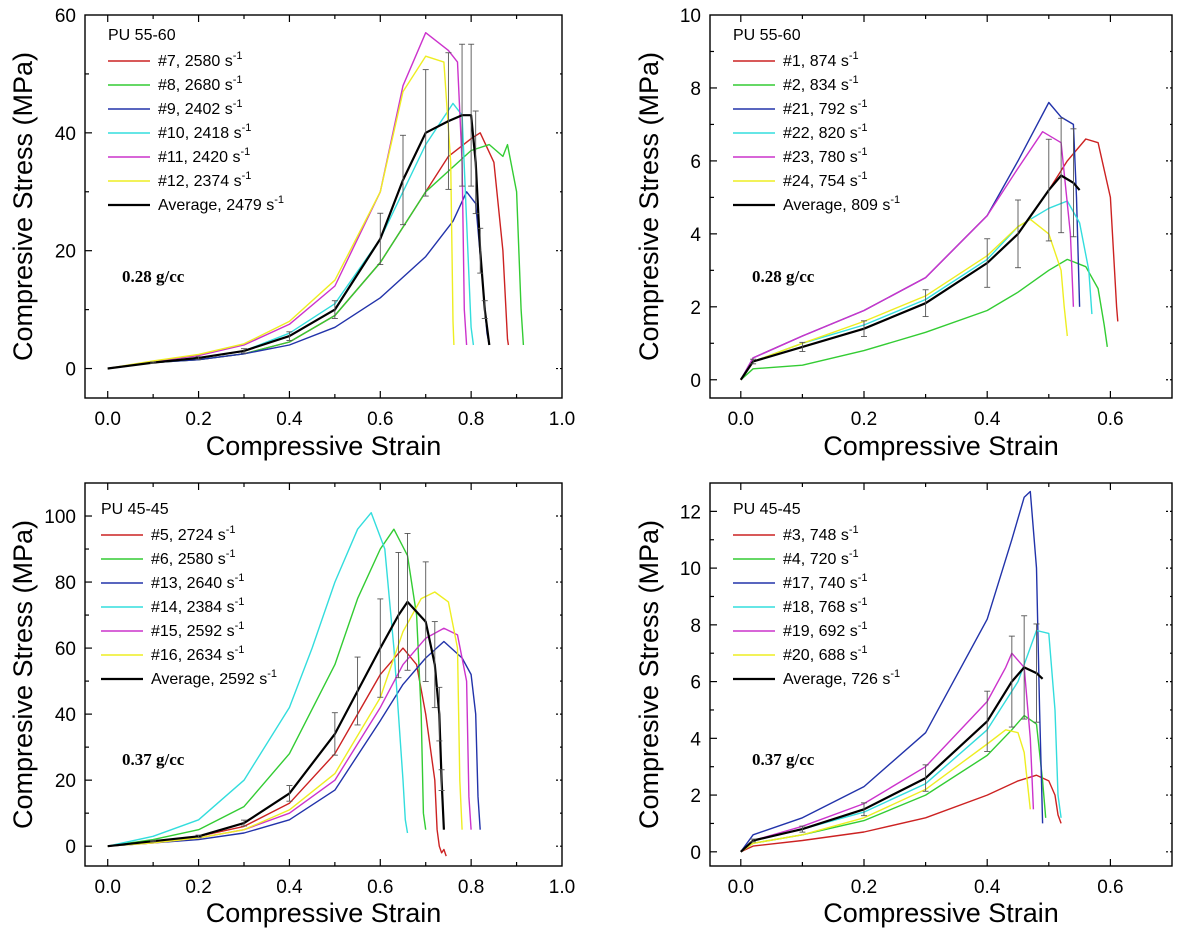 The height and width of the screenshot is (932, 1180). Describe the element at coordinates (186, 607) in the screenshot. I see `legend-series-name: #14, 2384` at that location.